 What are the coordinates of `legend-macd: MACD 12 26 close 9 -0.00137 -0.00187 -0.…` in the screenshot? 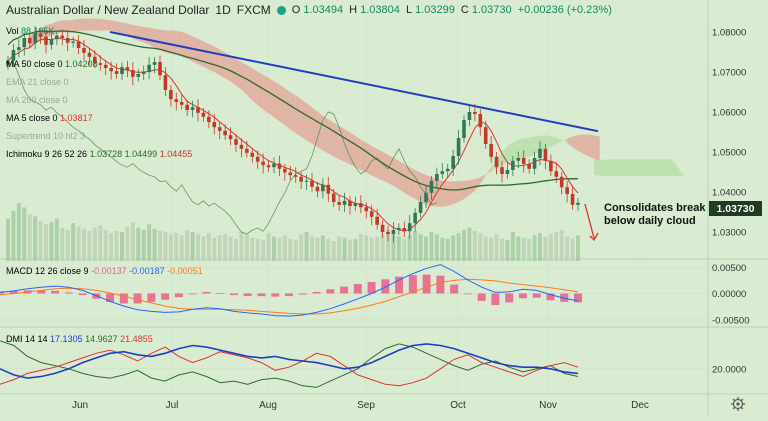 It's located at (104, 271).